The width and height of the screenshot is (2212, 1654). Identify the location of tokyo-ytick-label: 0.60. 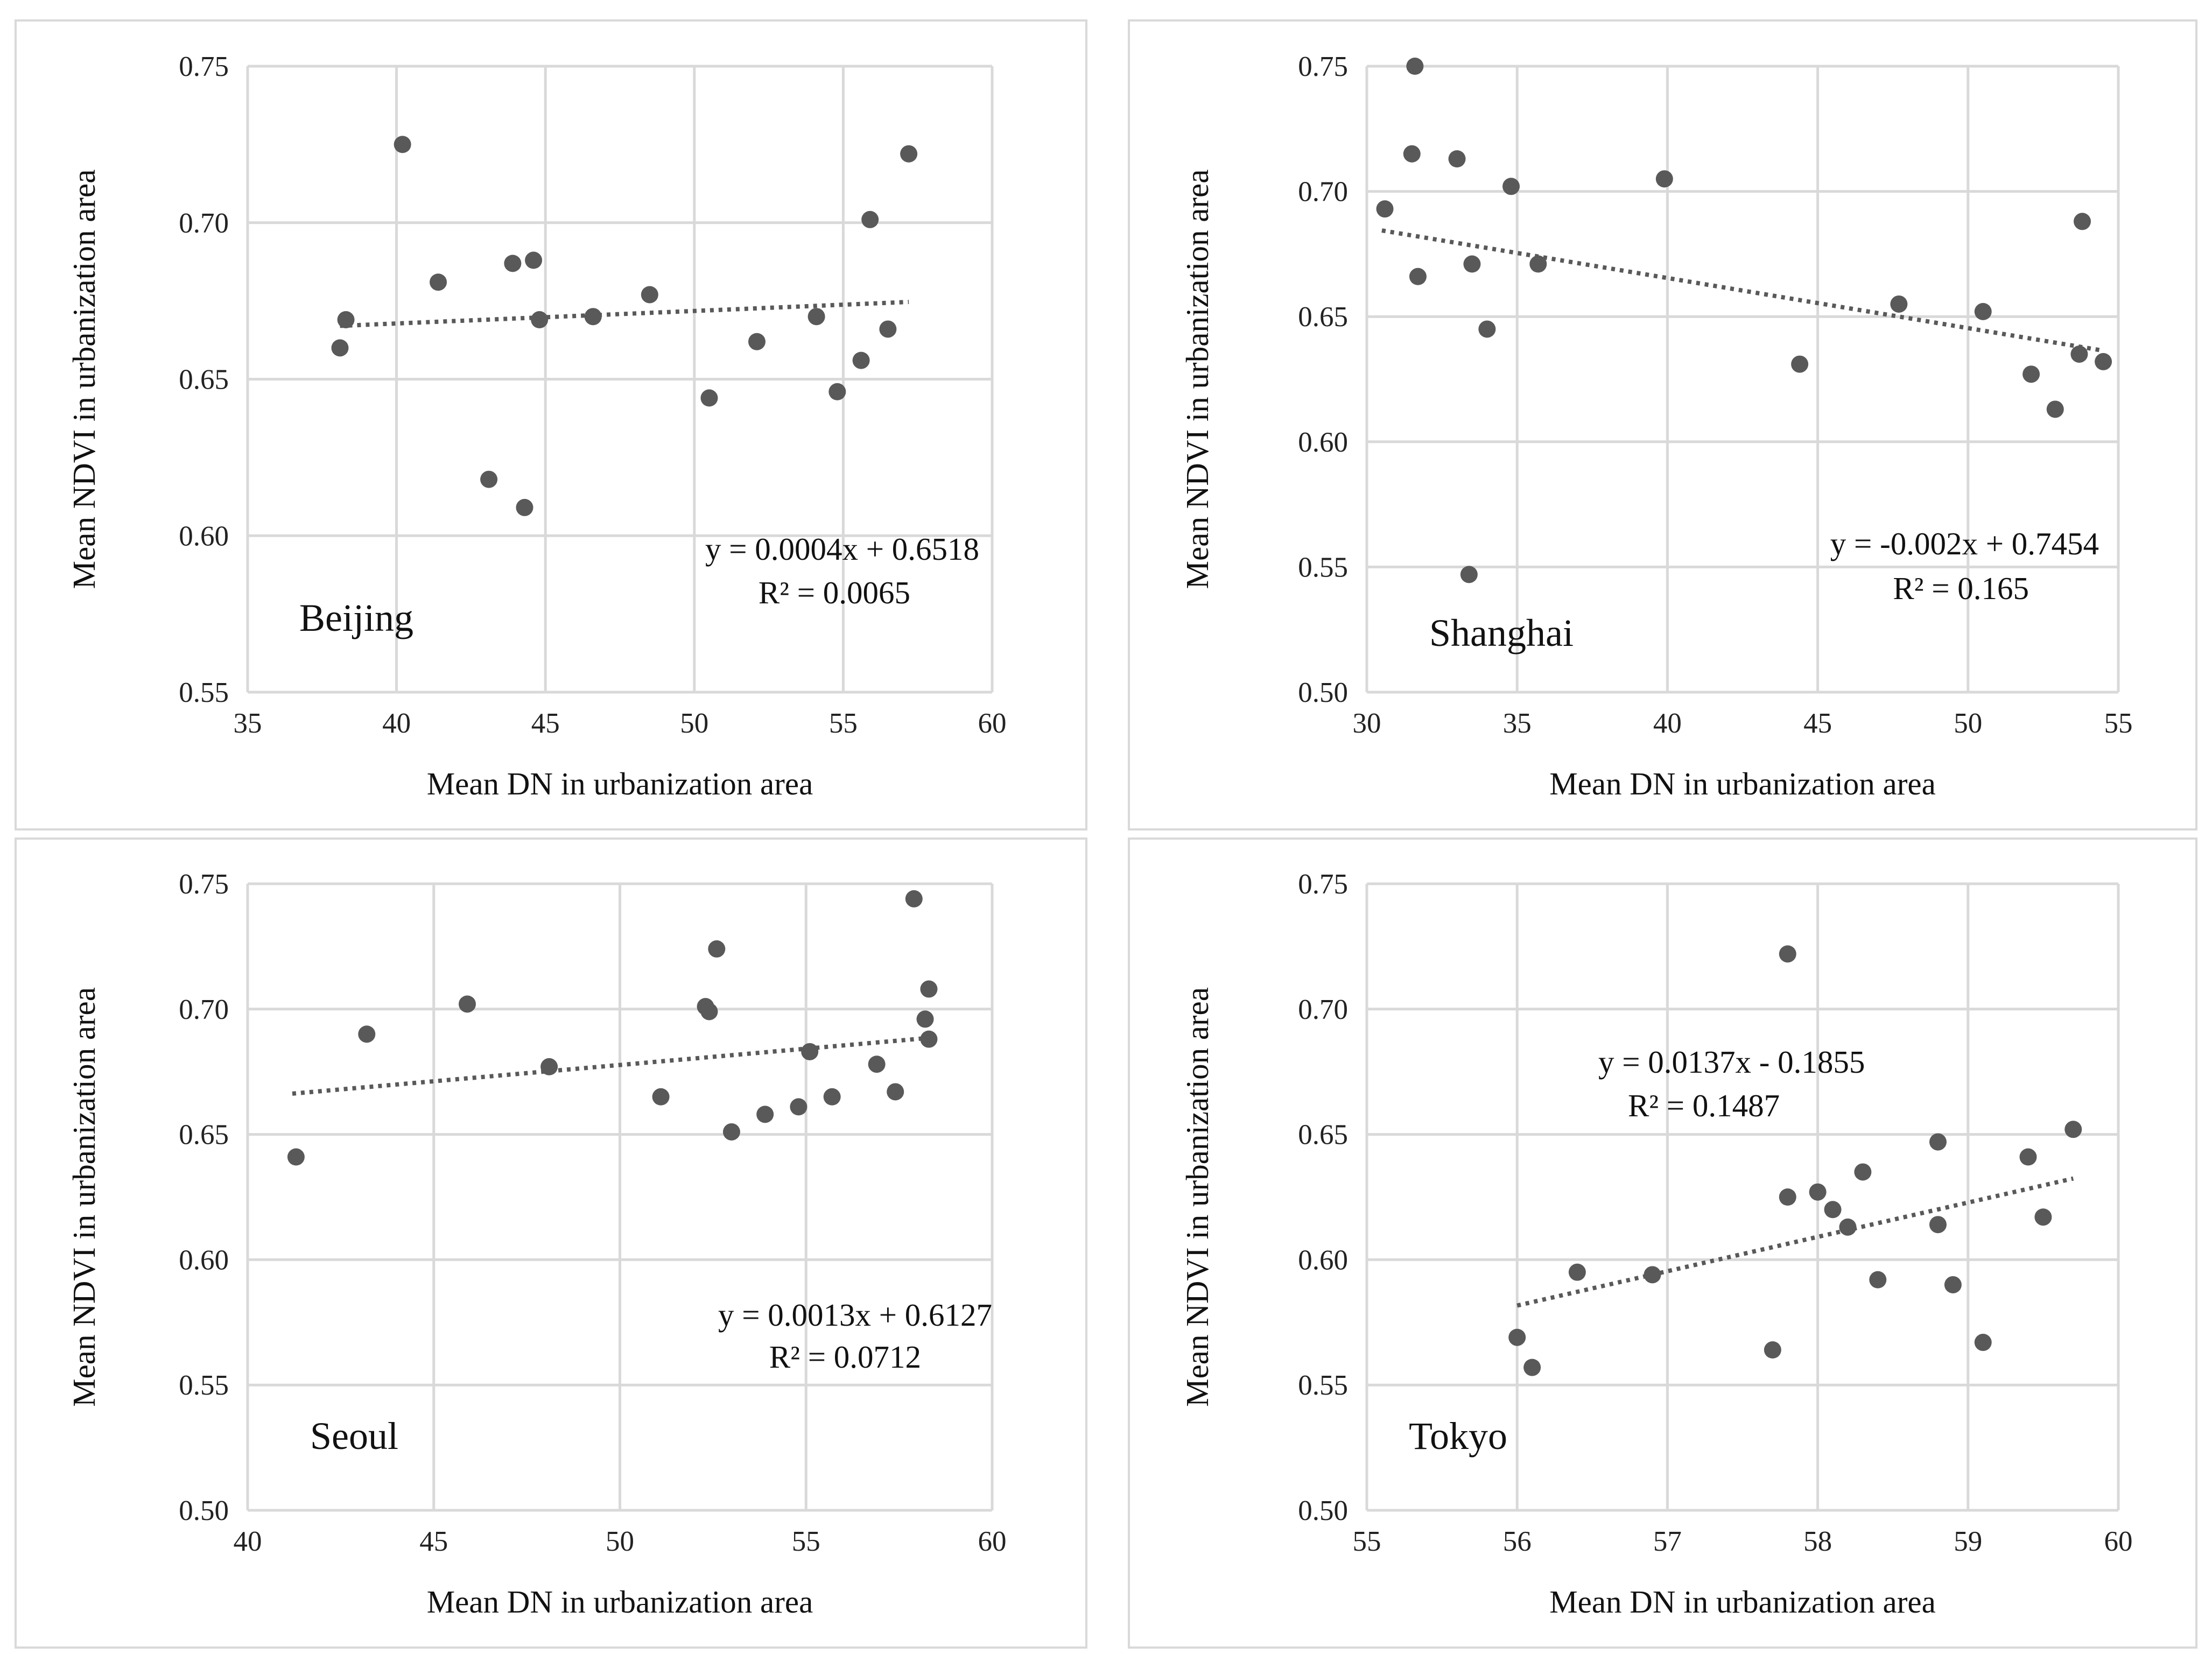
(1323, 1260).